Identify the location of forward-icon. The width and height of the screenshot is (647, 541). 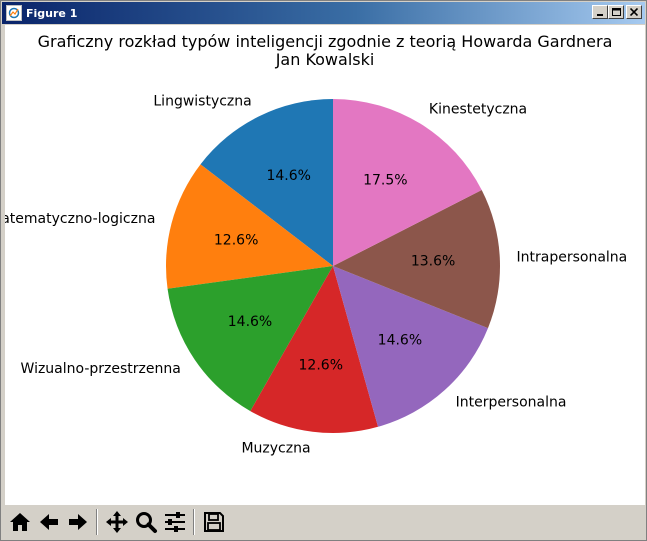
(78, 522).